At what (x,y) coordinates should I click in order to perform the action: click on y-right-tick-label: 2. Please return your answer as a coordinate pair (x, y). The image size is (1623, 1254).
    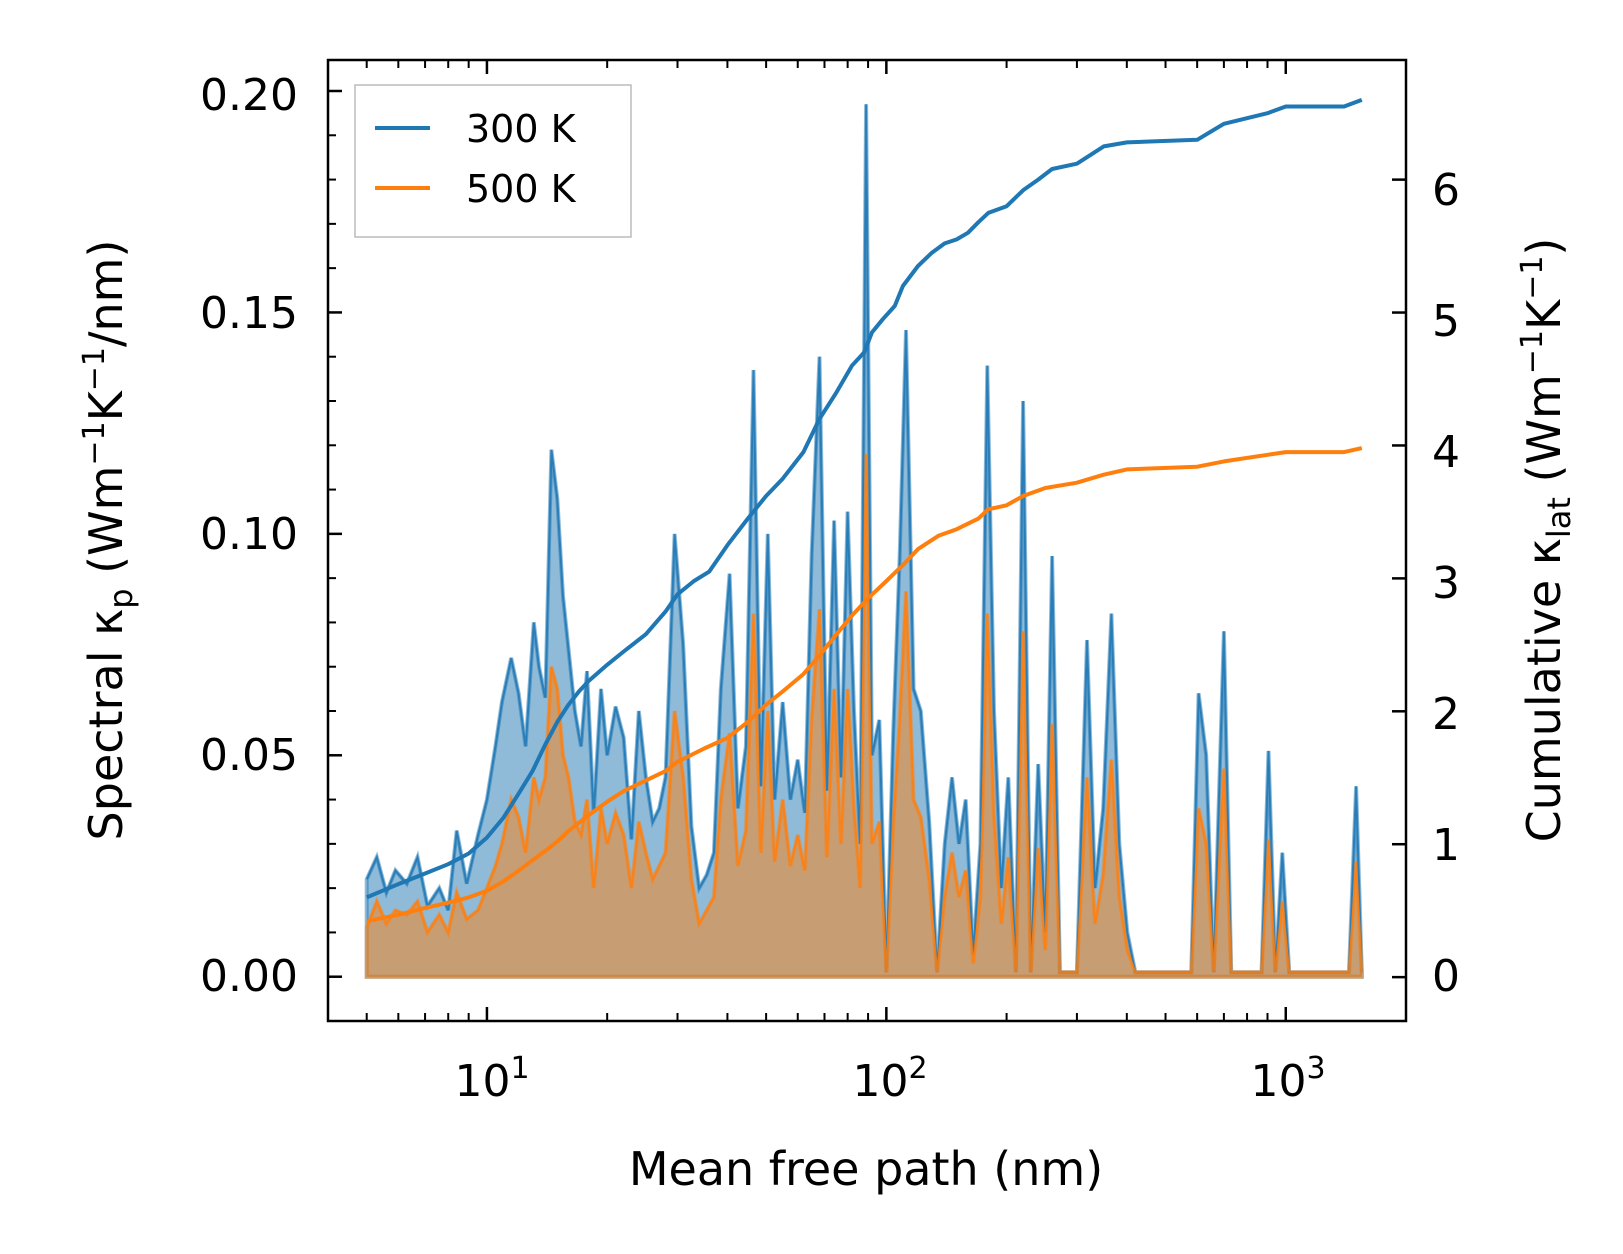
    Looking at the image, I should click on (1446, 714).